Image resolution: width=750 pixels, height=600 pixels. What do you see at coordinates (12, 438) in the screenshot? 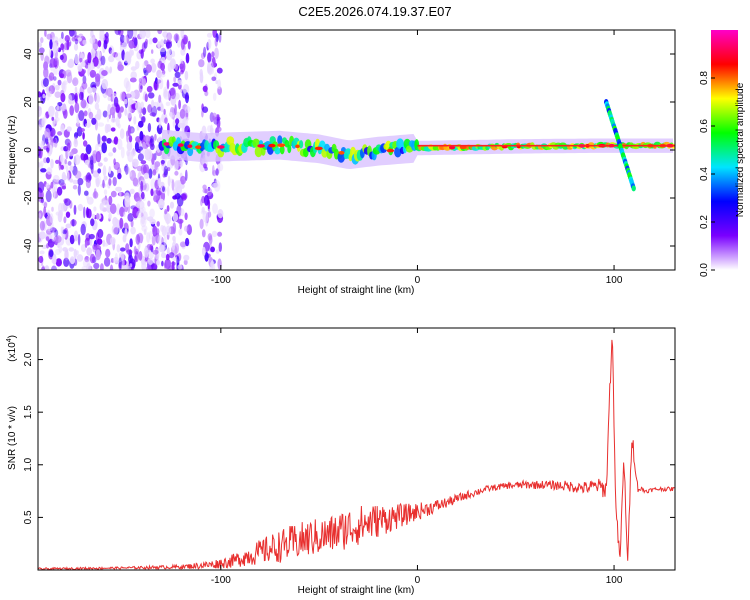
I see `snr-ylabel: SNR (10 * v/v)` at bounding box center [12, 438].